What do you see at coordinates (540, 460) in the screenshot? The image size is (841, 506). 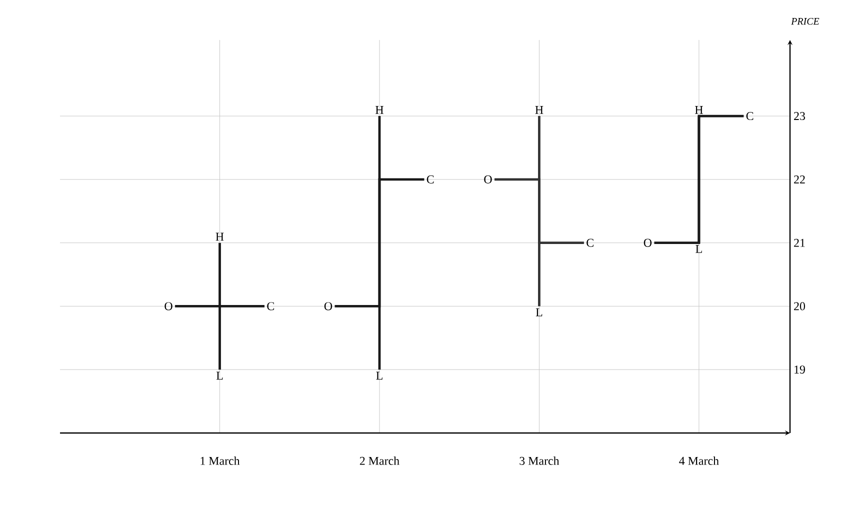 I see `x-tick-label: 3 March` at bounding box center [540, 460].